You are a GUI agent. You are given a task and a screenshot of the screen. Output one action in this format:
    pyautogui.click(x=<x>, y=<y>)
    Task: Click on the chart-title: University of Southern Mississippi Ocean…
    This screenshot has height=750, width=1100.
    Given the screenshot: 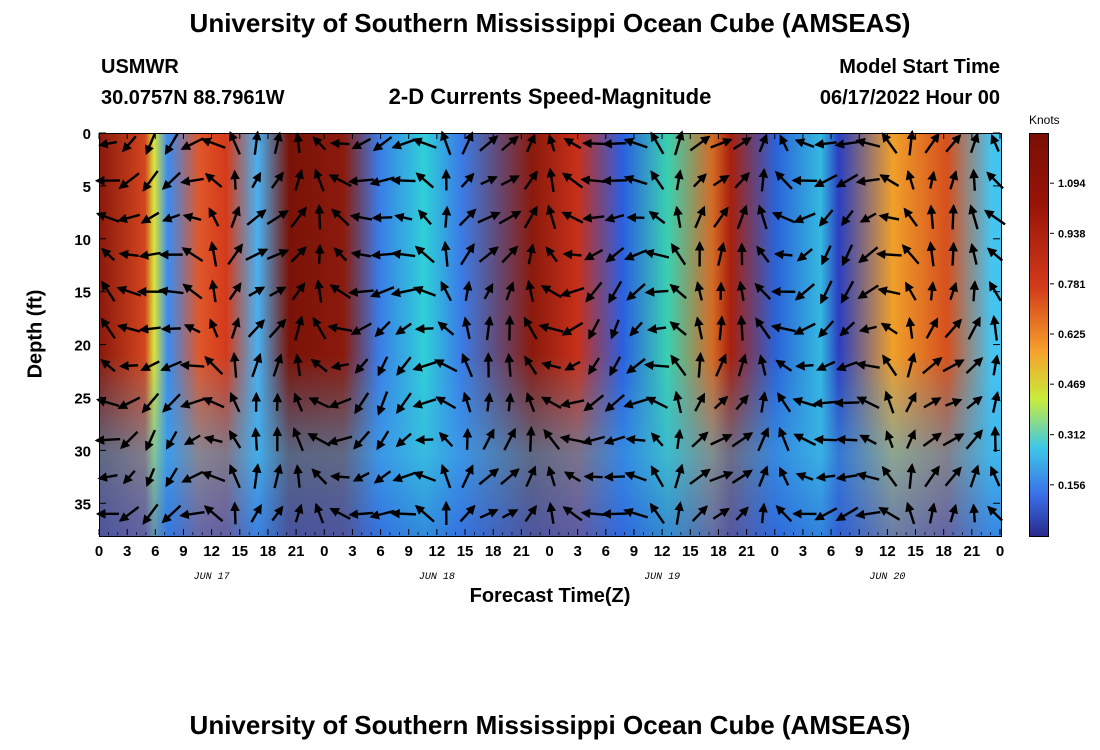 What is the action you would take?
    pyautogui.click(x=550, y=23)
    